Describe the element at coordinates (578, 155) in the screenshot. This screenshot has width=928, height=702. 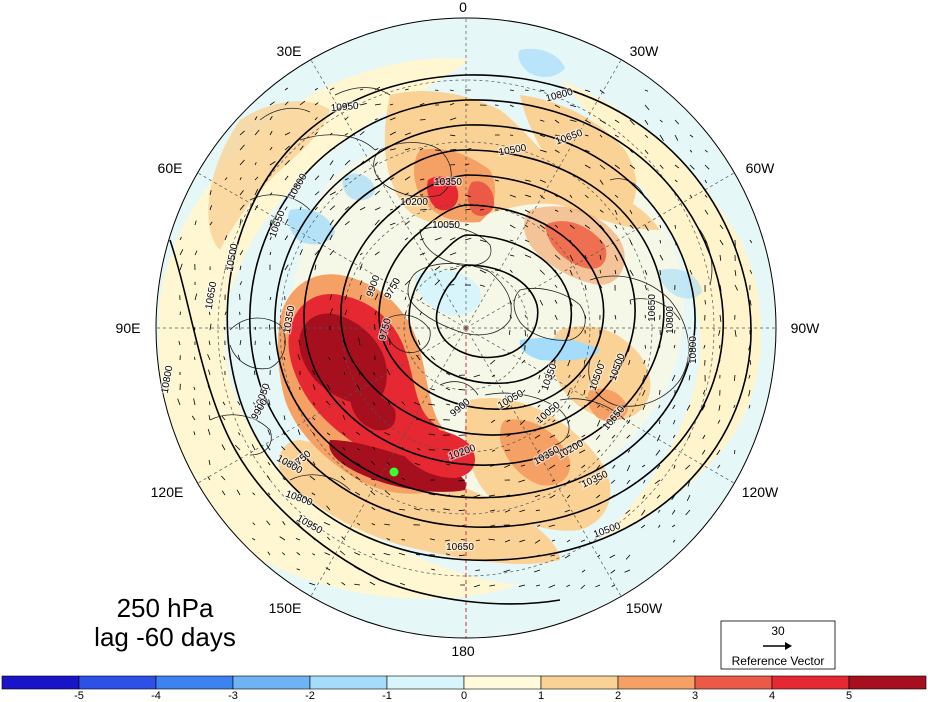
I see `orange-atlantic-east` at that location.